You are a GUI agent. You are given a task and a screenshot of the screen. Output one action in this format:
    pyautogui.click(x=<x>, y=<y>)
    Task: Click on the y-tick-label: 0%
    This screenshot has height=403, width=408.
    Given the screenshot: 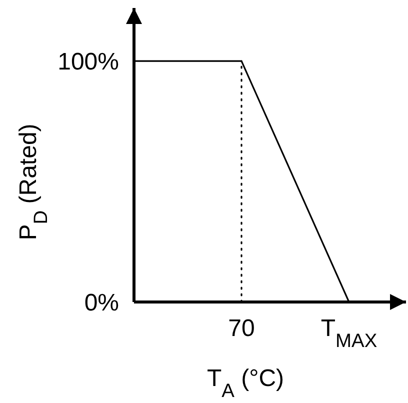 What is the action you would take?
    pyautogui.click(x=101, y=302)
    